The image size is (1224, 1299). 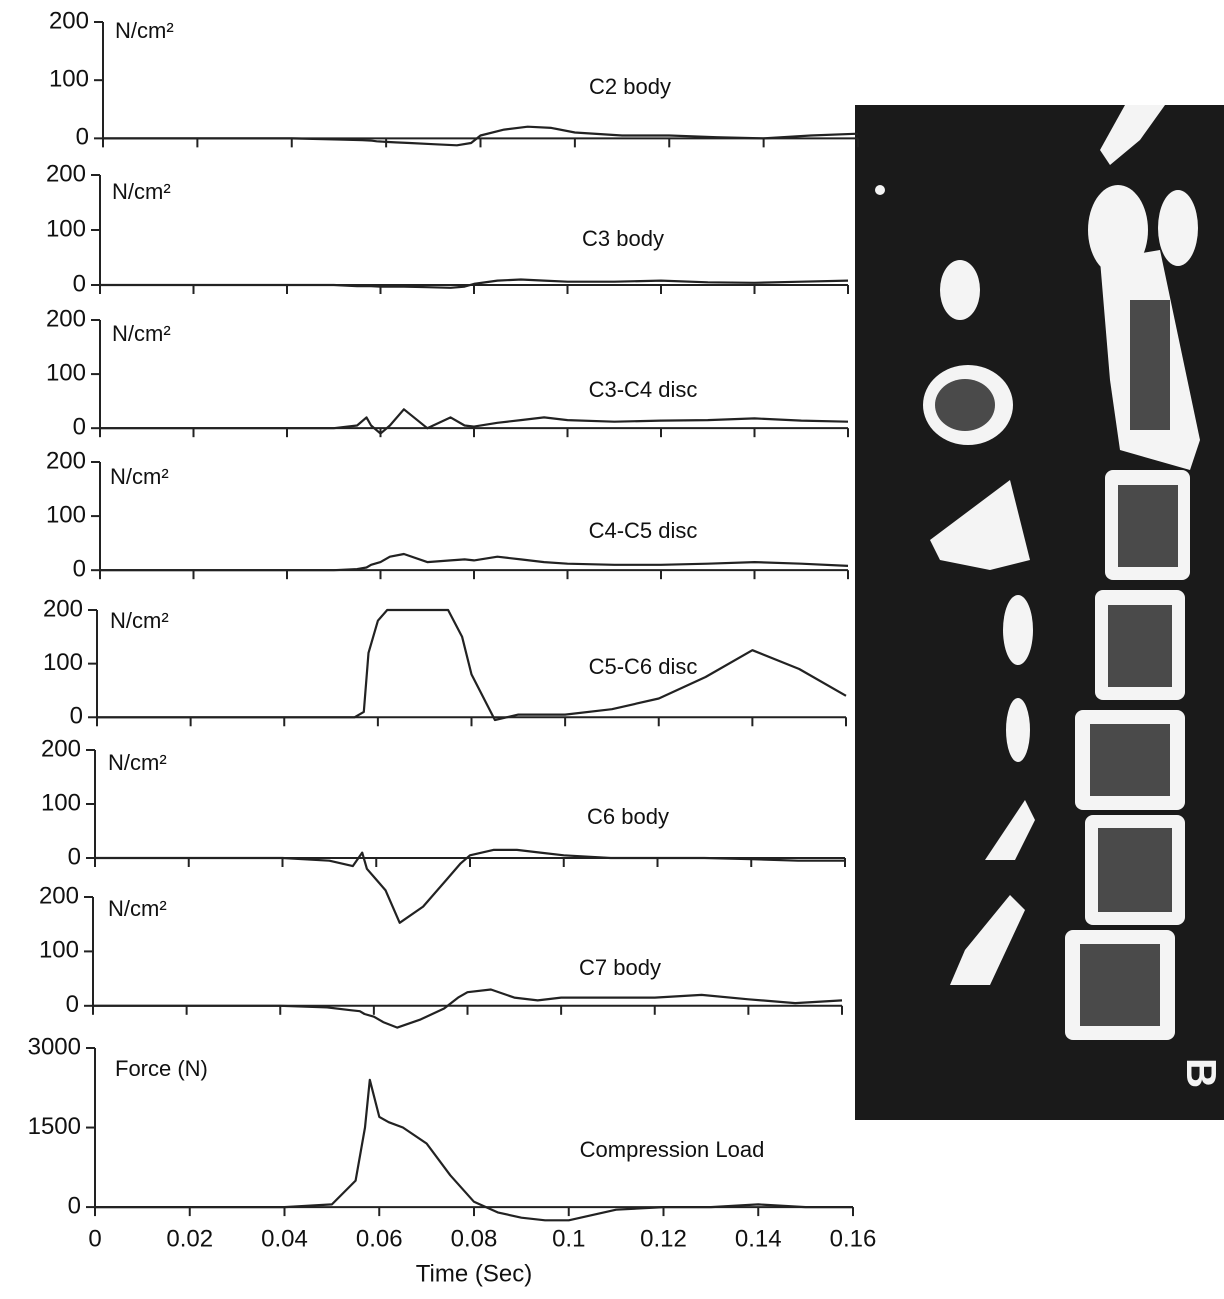 I want to click on x-tick-label: 0.16, so click(x=853, y=1238).